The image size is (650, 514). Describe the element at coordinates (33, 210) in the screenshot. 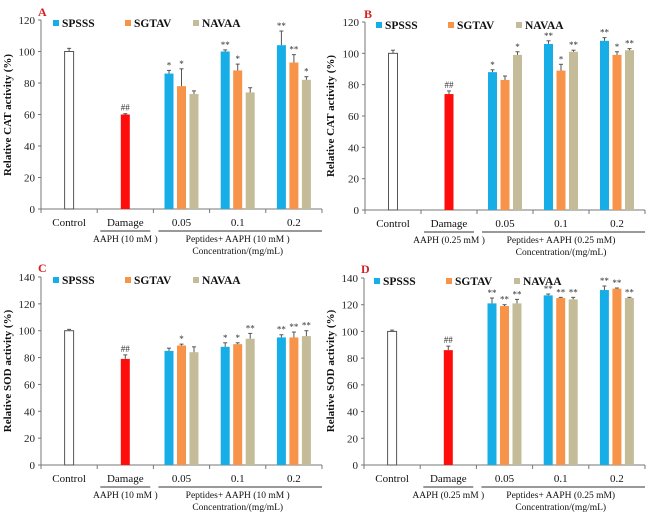

I see `y-tick-label: 0` at that location.